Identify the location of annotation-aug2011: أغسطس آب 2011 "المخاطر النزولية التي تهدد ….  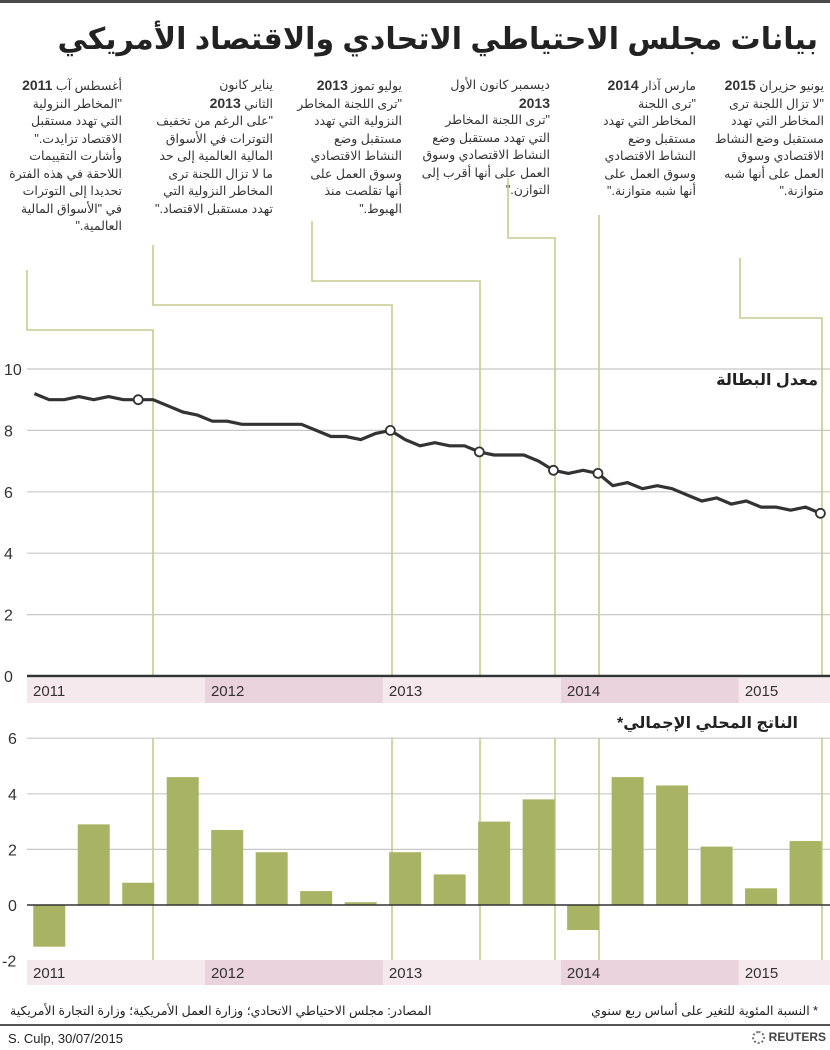
(61, 156).